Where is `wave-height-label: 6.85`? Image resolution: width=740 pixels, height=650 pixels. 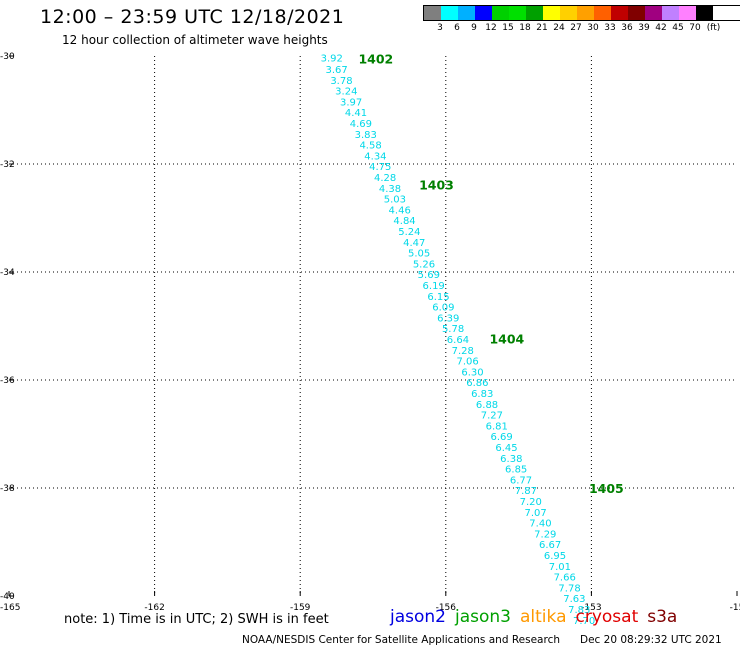
wave-height-label: 6.85 is located at coordinates (516, 470).